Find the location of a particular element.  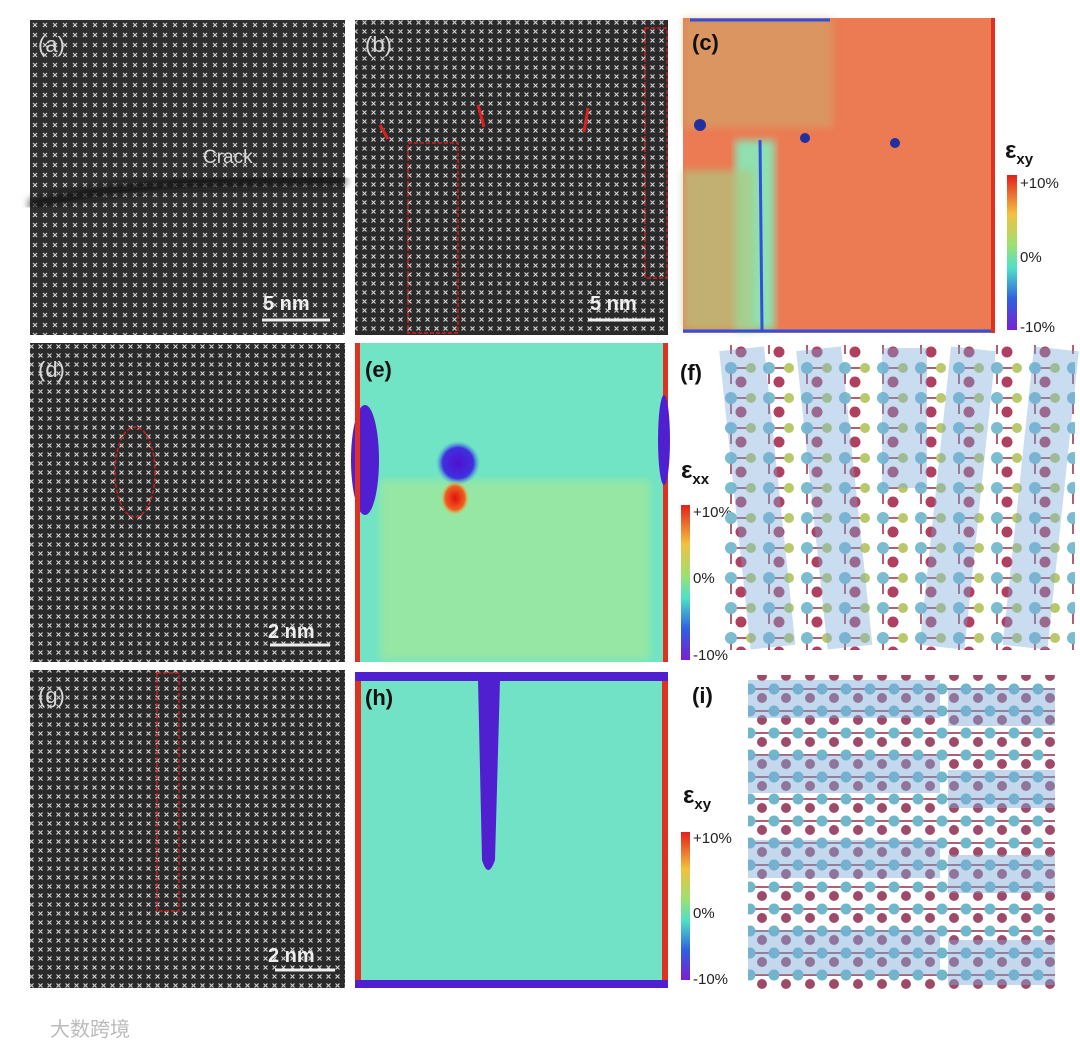

panel-label: (e) is located at coordinates (378, 369).